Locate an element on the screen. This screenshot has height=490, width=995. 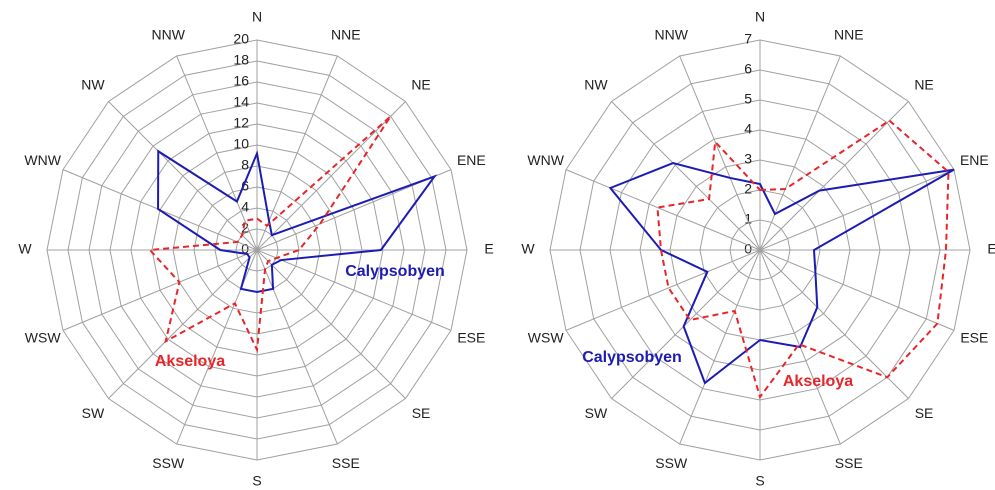
r-tick-label: 12 is located at coordinates (241, 123).